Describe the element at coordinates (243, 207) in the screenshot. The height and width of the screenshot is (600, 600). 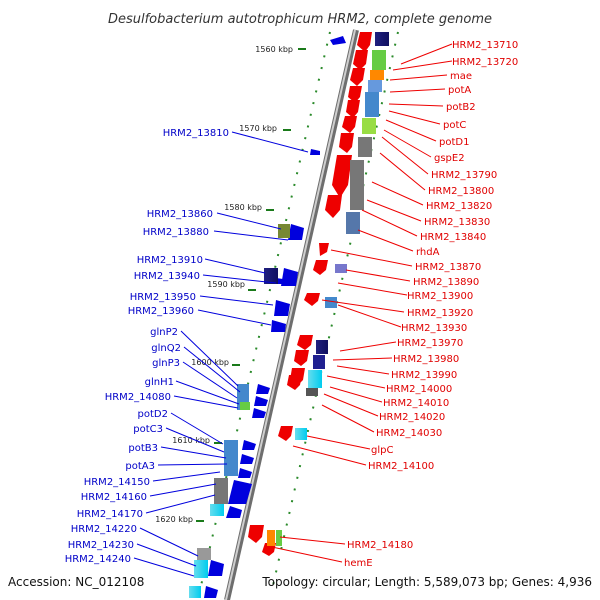
I see `scale-label: 1580 kbp` at that location.